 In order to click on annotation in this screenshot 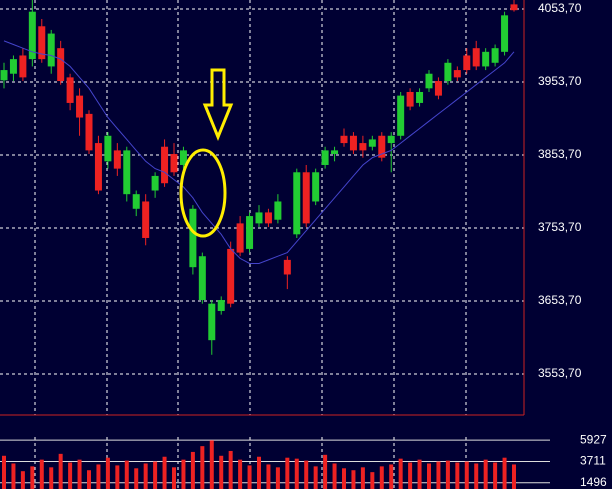, I will do `click(206, 153)`.